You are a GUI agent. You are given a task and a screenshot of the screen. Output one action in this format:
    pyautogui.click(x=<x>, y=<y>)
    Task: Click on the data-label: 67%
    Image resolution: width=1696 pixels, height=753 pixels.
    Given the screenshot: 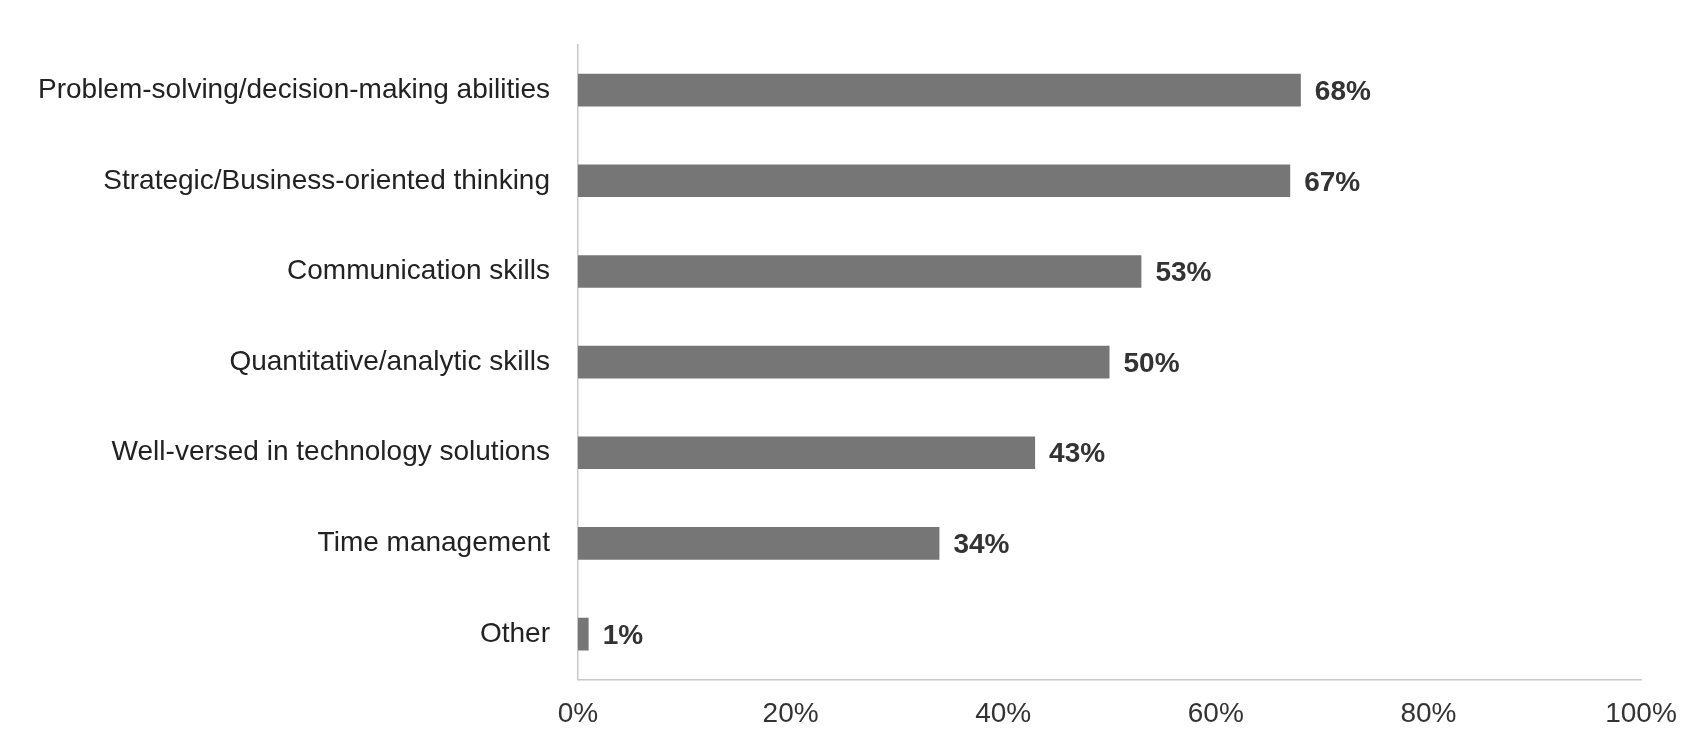 What is the action you would take?
    pyautogui.click(x=1332, y=181)
    